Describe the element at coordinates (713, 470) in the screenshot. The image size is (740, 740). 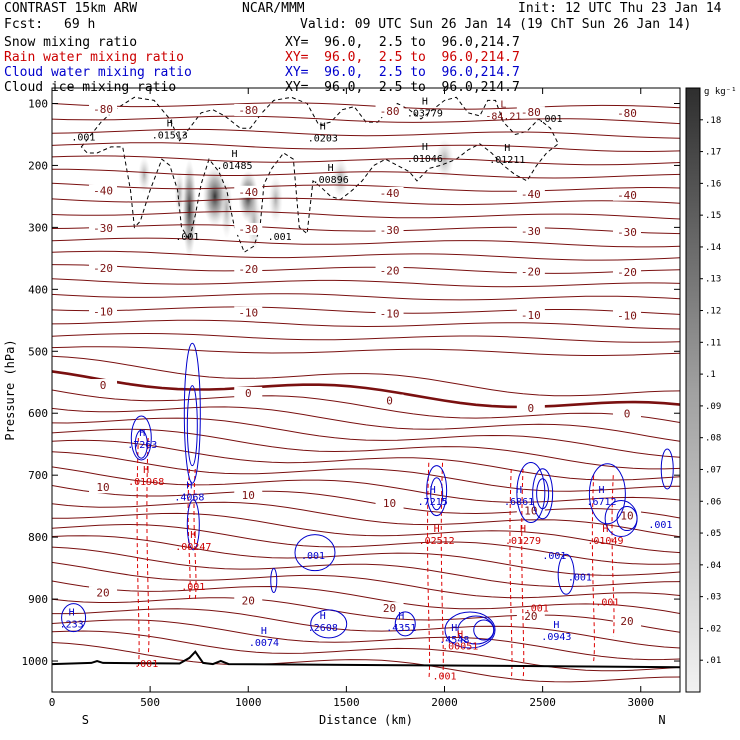
I see `colorbar-label: .07` at that location.